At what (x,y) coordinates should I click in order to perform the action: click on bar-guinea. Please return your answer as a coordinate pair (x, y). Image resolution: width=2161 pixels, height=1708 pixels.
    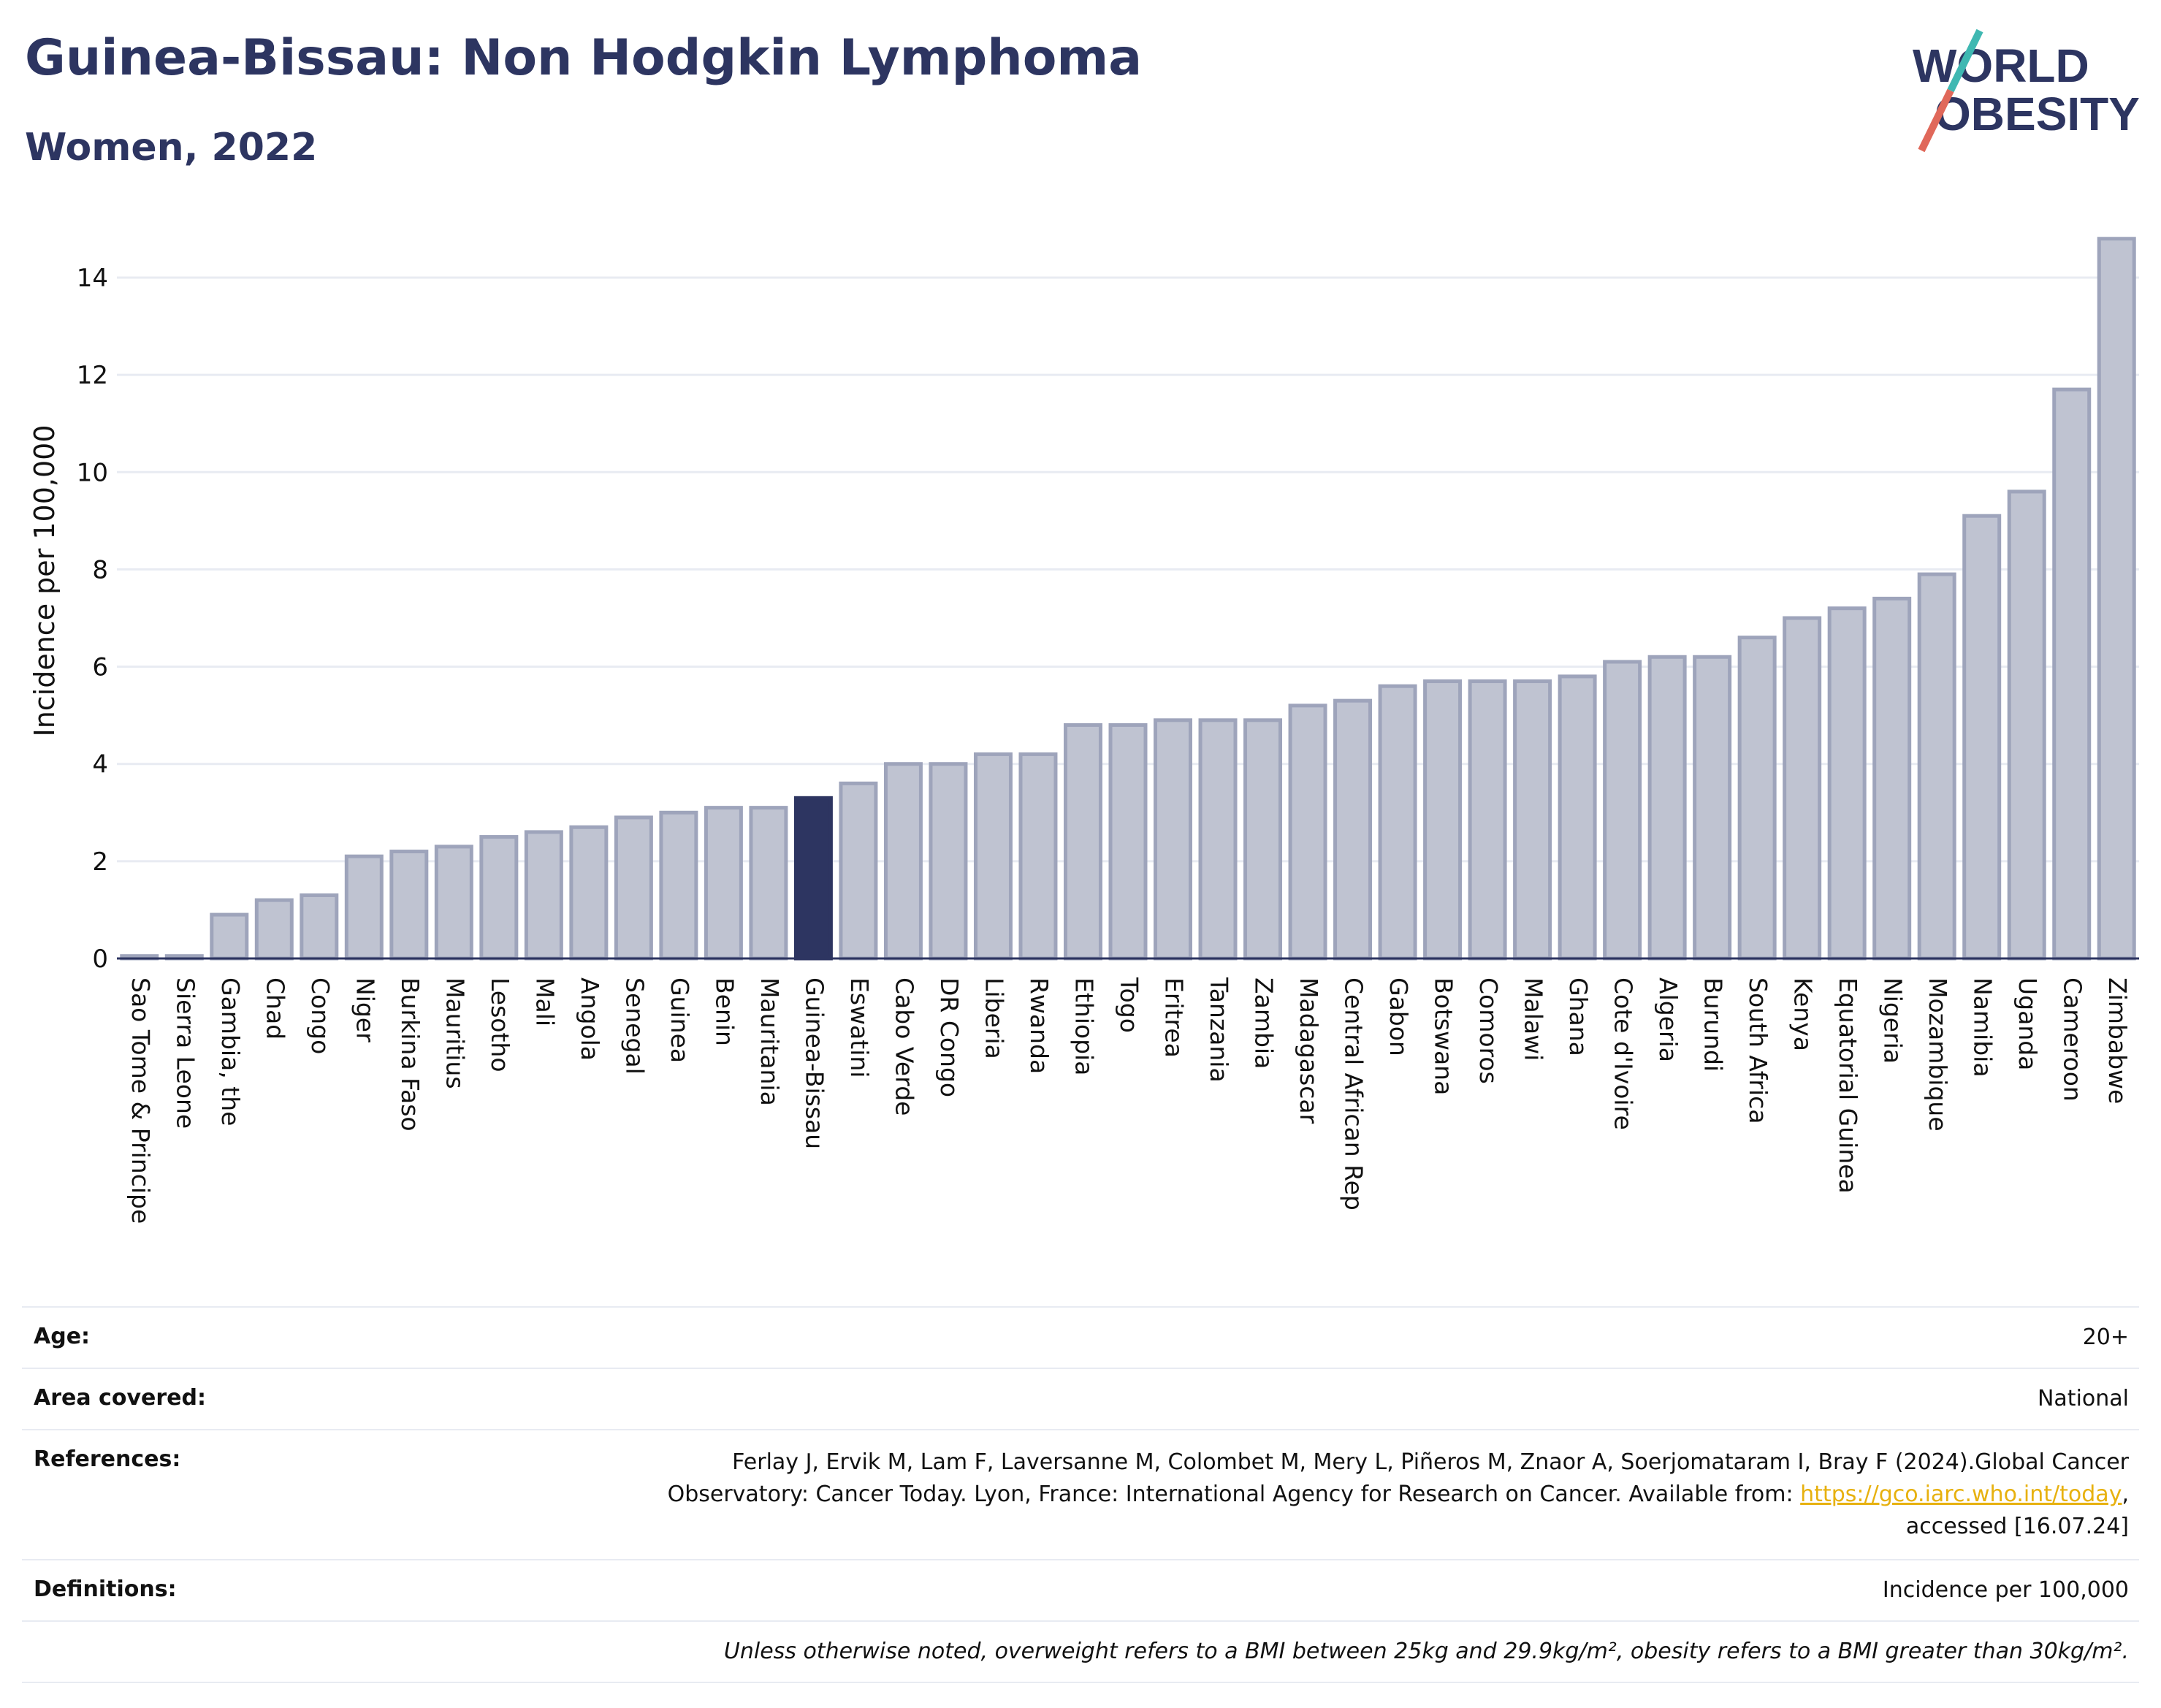
    Looking at the image, I should click on (679, 885).